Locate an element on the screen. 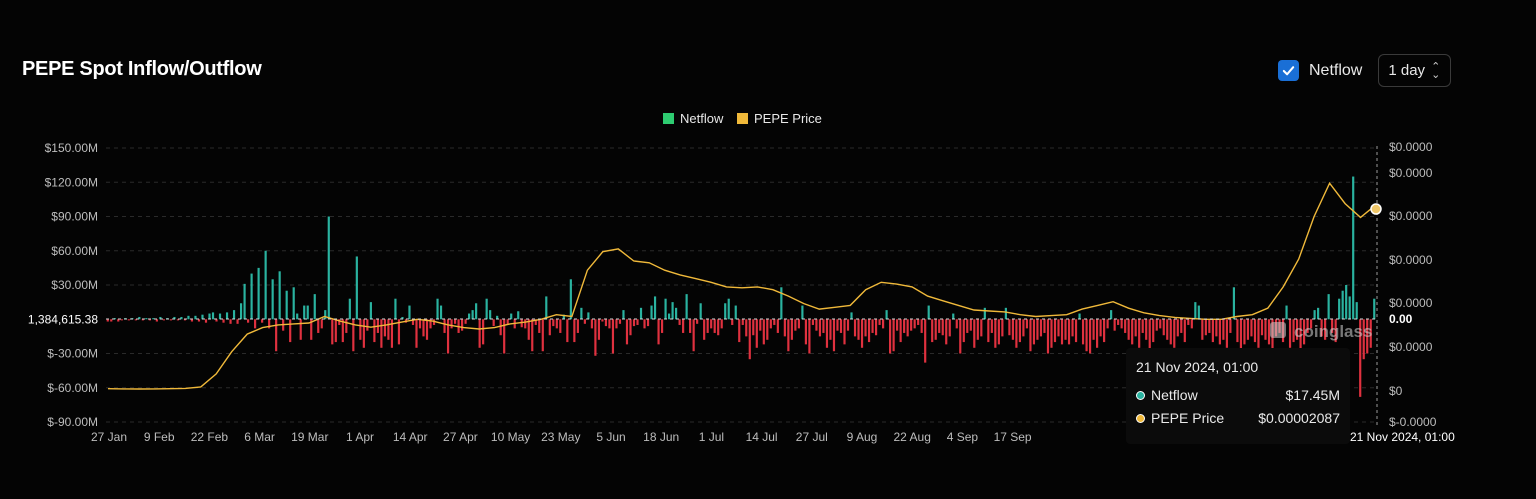 The height and width of the screenshot is (499, 1536). netflow-checkbox is located at coordinates (1288, 70).